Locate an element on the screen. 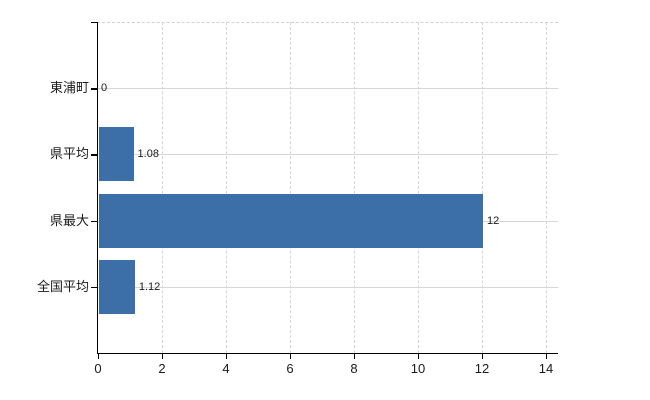 The height and width of the screenshot is (400, 650). category-label: 東浦町 is located at coordinates (69, 88).